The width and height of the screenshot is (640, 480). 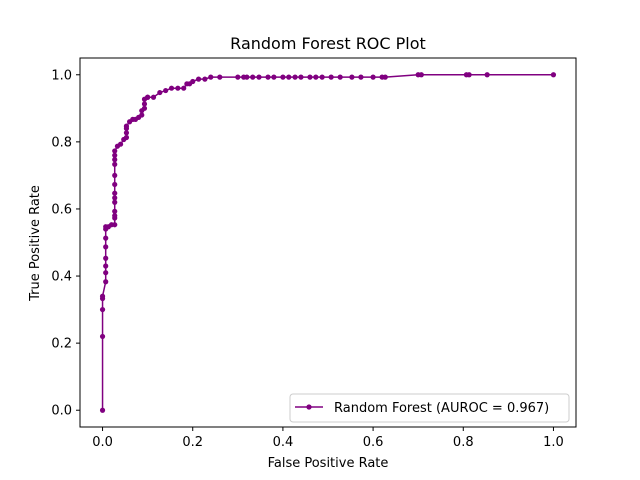 What do you see at coordinates (328, 438) in the screenshot?
I see `x-axis-ticks: 0.0 0.2 0.4 0.6 0.8 1.0` at bounding box center [328, 438].